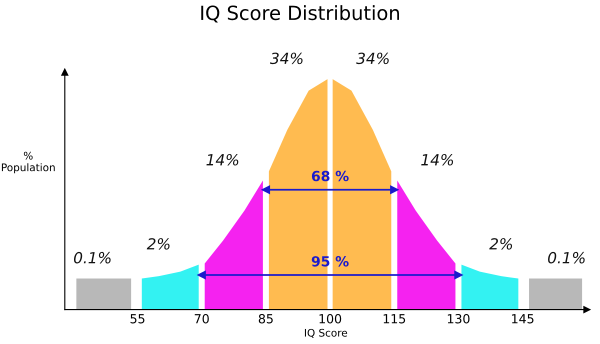 This screenshot has width=600, height=344. Describe the element at coordinates (395, 319) in the screenshot. I see `x-tick-label: 115` at that location.